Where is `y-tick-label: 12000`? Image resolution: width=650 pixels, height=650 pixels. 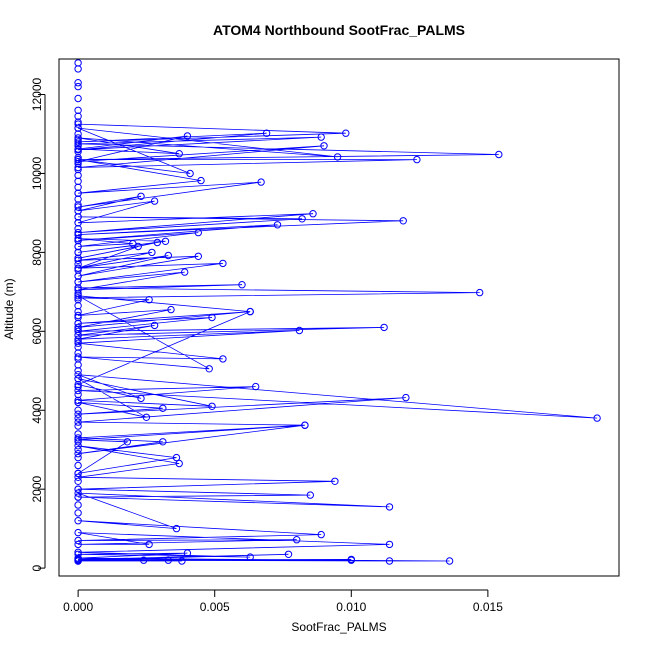 y-tick-label: 12000 is located at coordinates (37, 95).